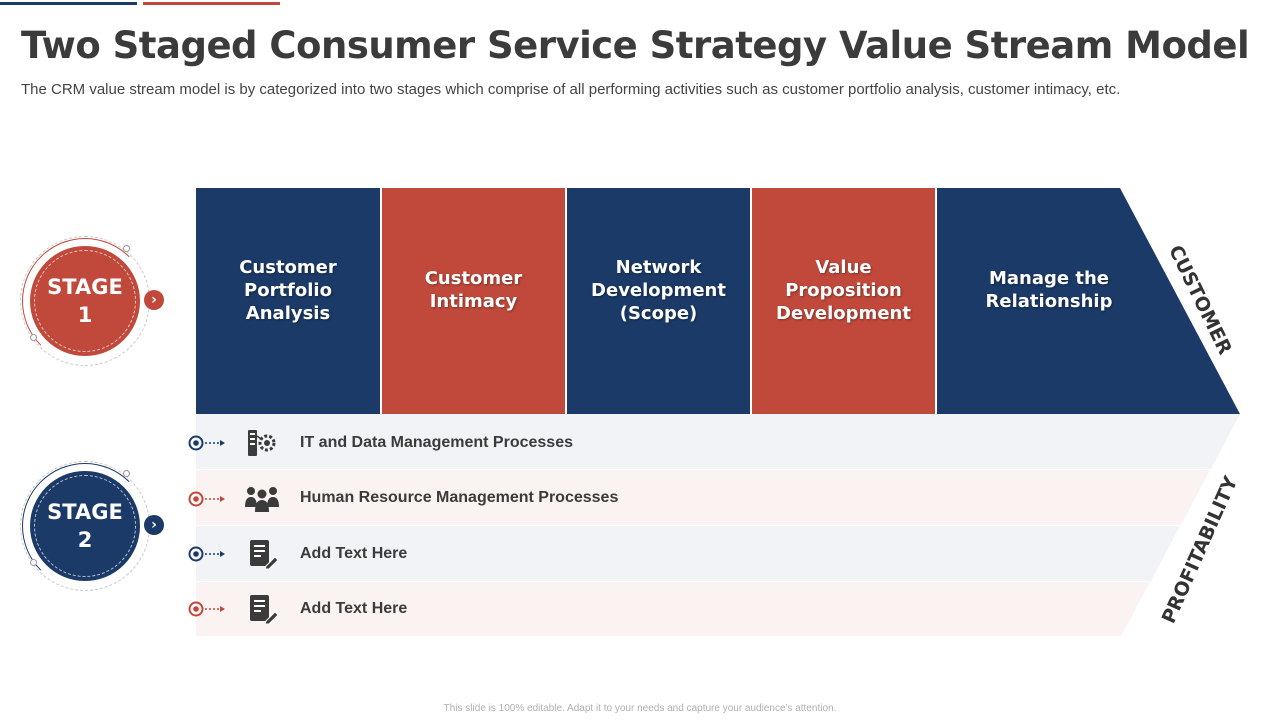 Image resolution: width=1280 pixels, height=720 pixels. What do you see at coordinates (262, 443) in the screenshot?
I see `it-gear-icon` at bounding box center [262, 443].